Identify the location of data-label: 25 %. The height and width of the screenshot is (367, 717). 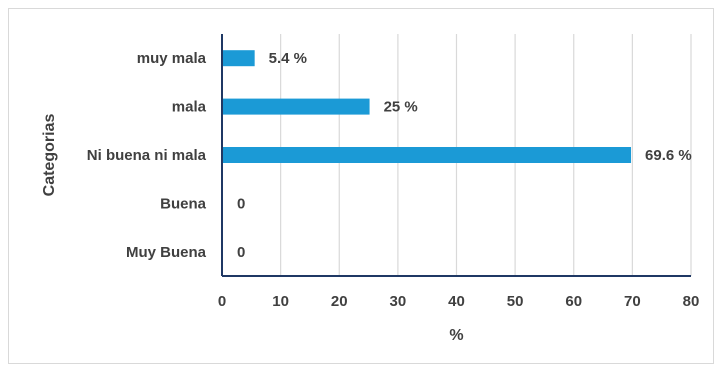
(401, 107).